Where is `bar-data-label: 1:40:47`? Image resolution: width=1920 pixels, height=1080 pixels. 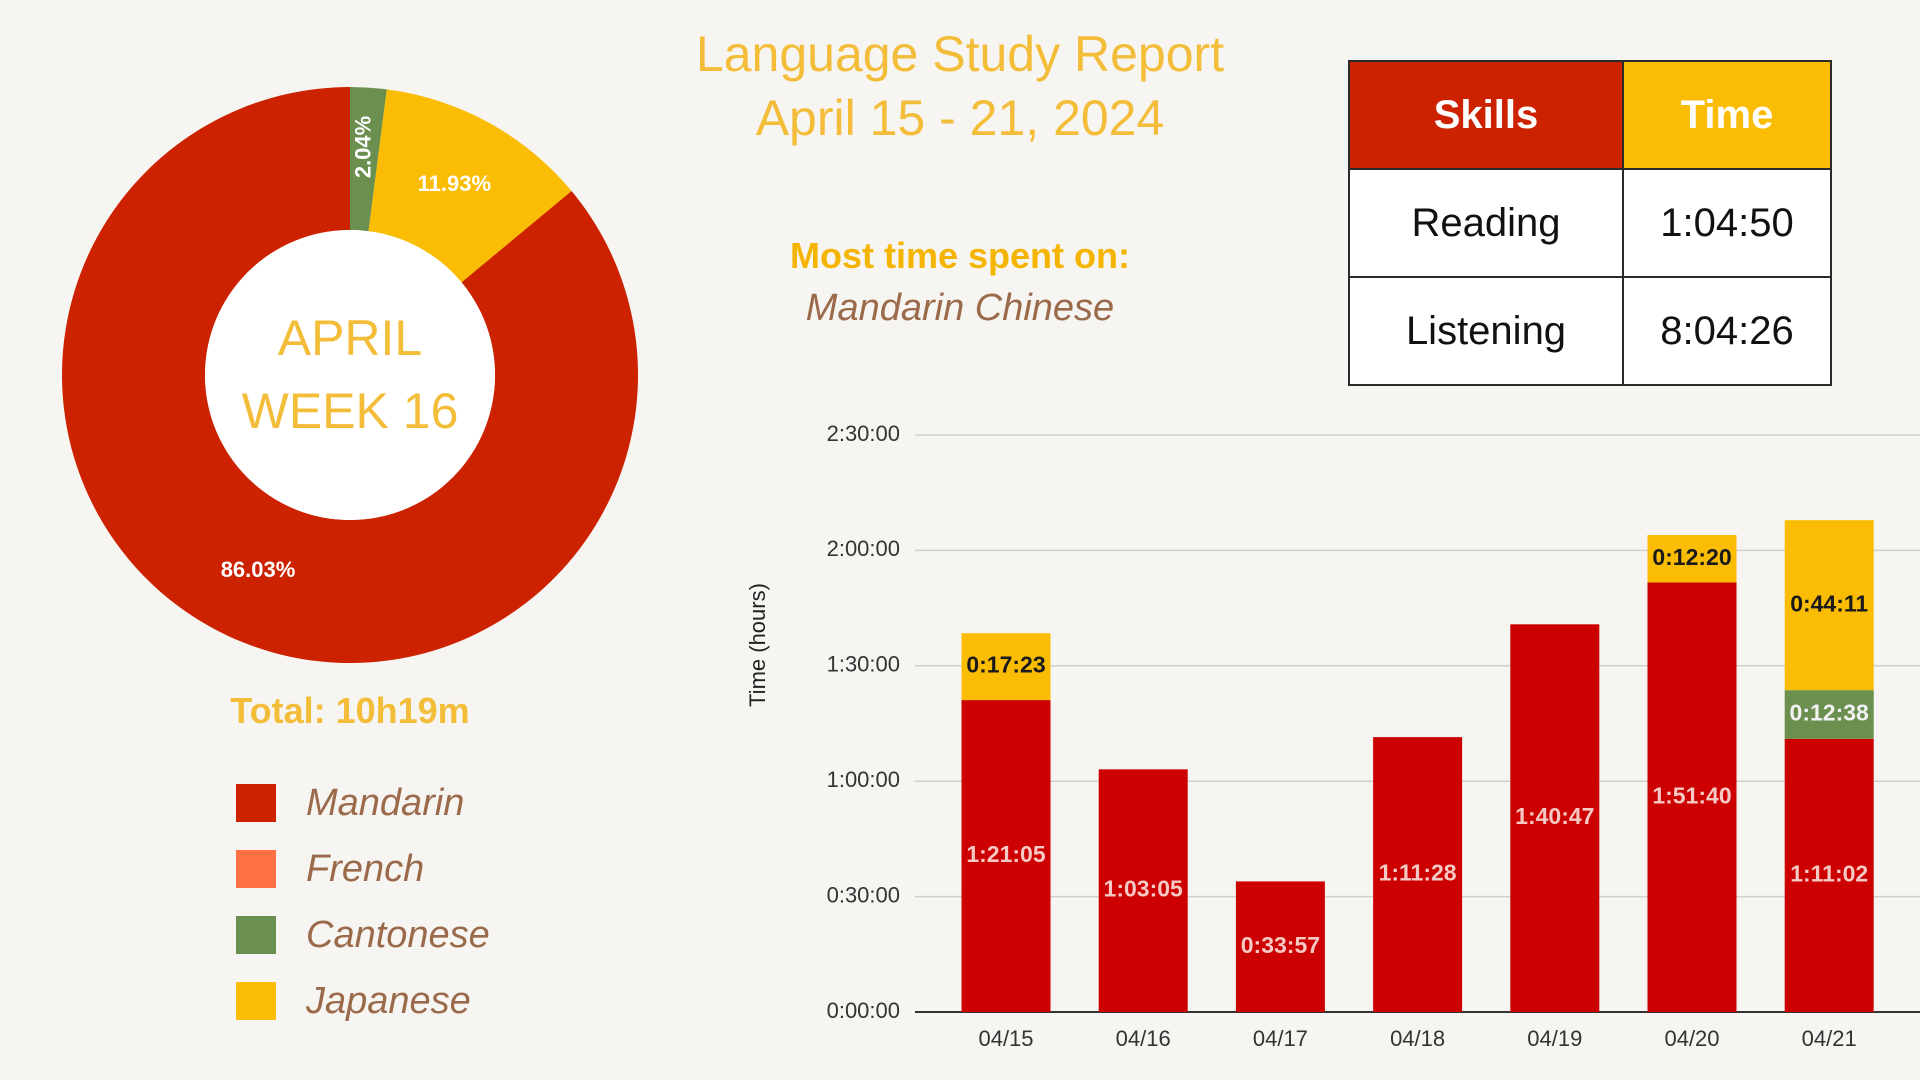 bar-data-label: 1:40:47 is located at coordinates (1554, 816).